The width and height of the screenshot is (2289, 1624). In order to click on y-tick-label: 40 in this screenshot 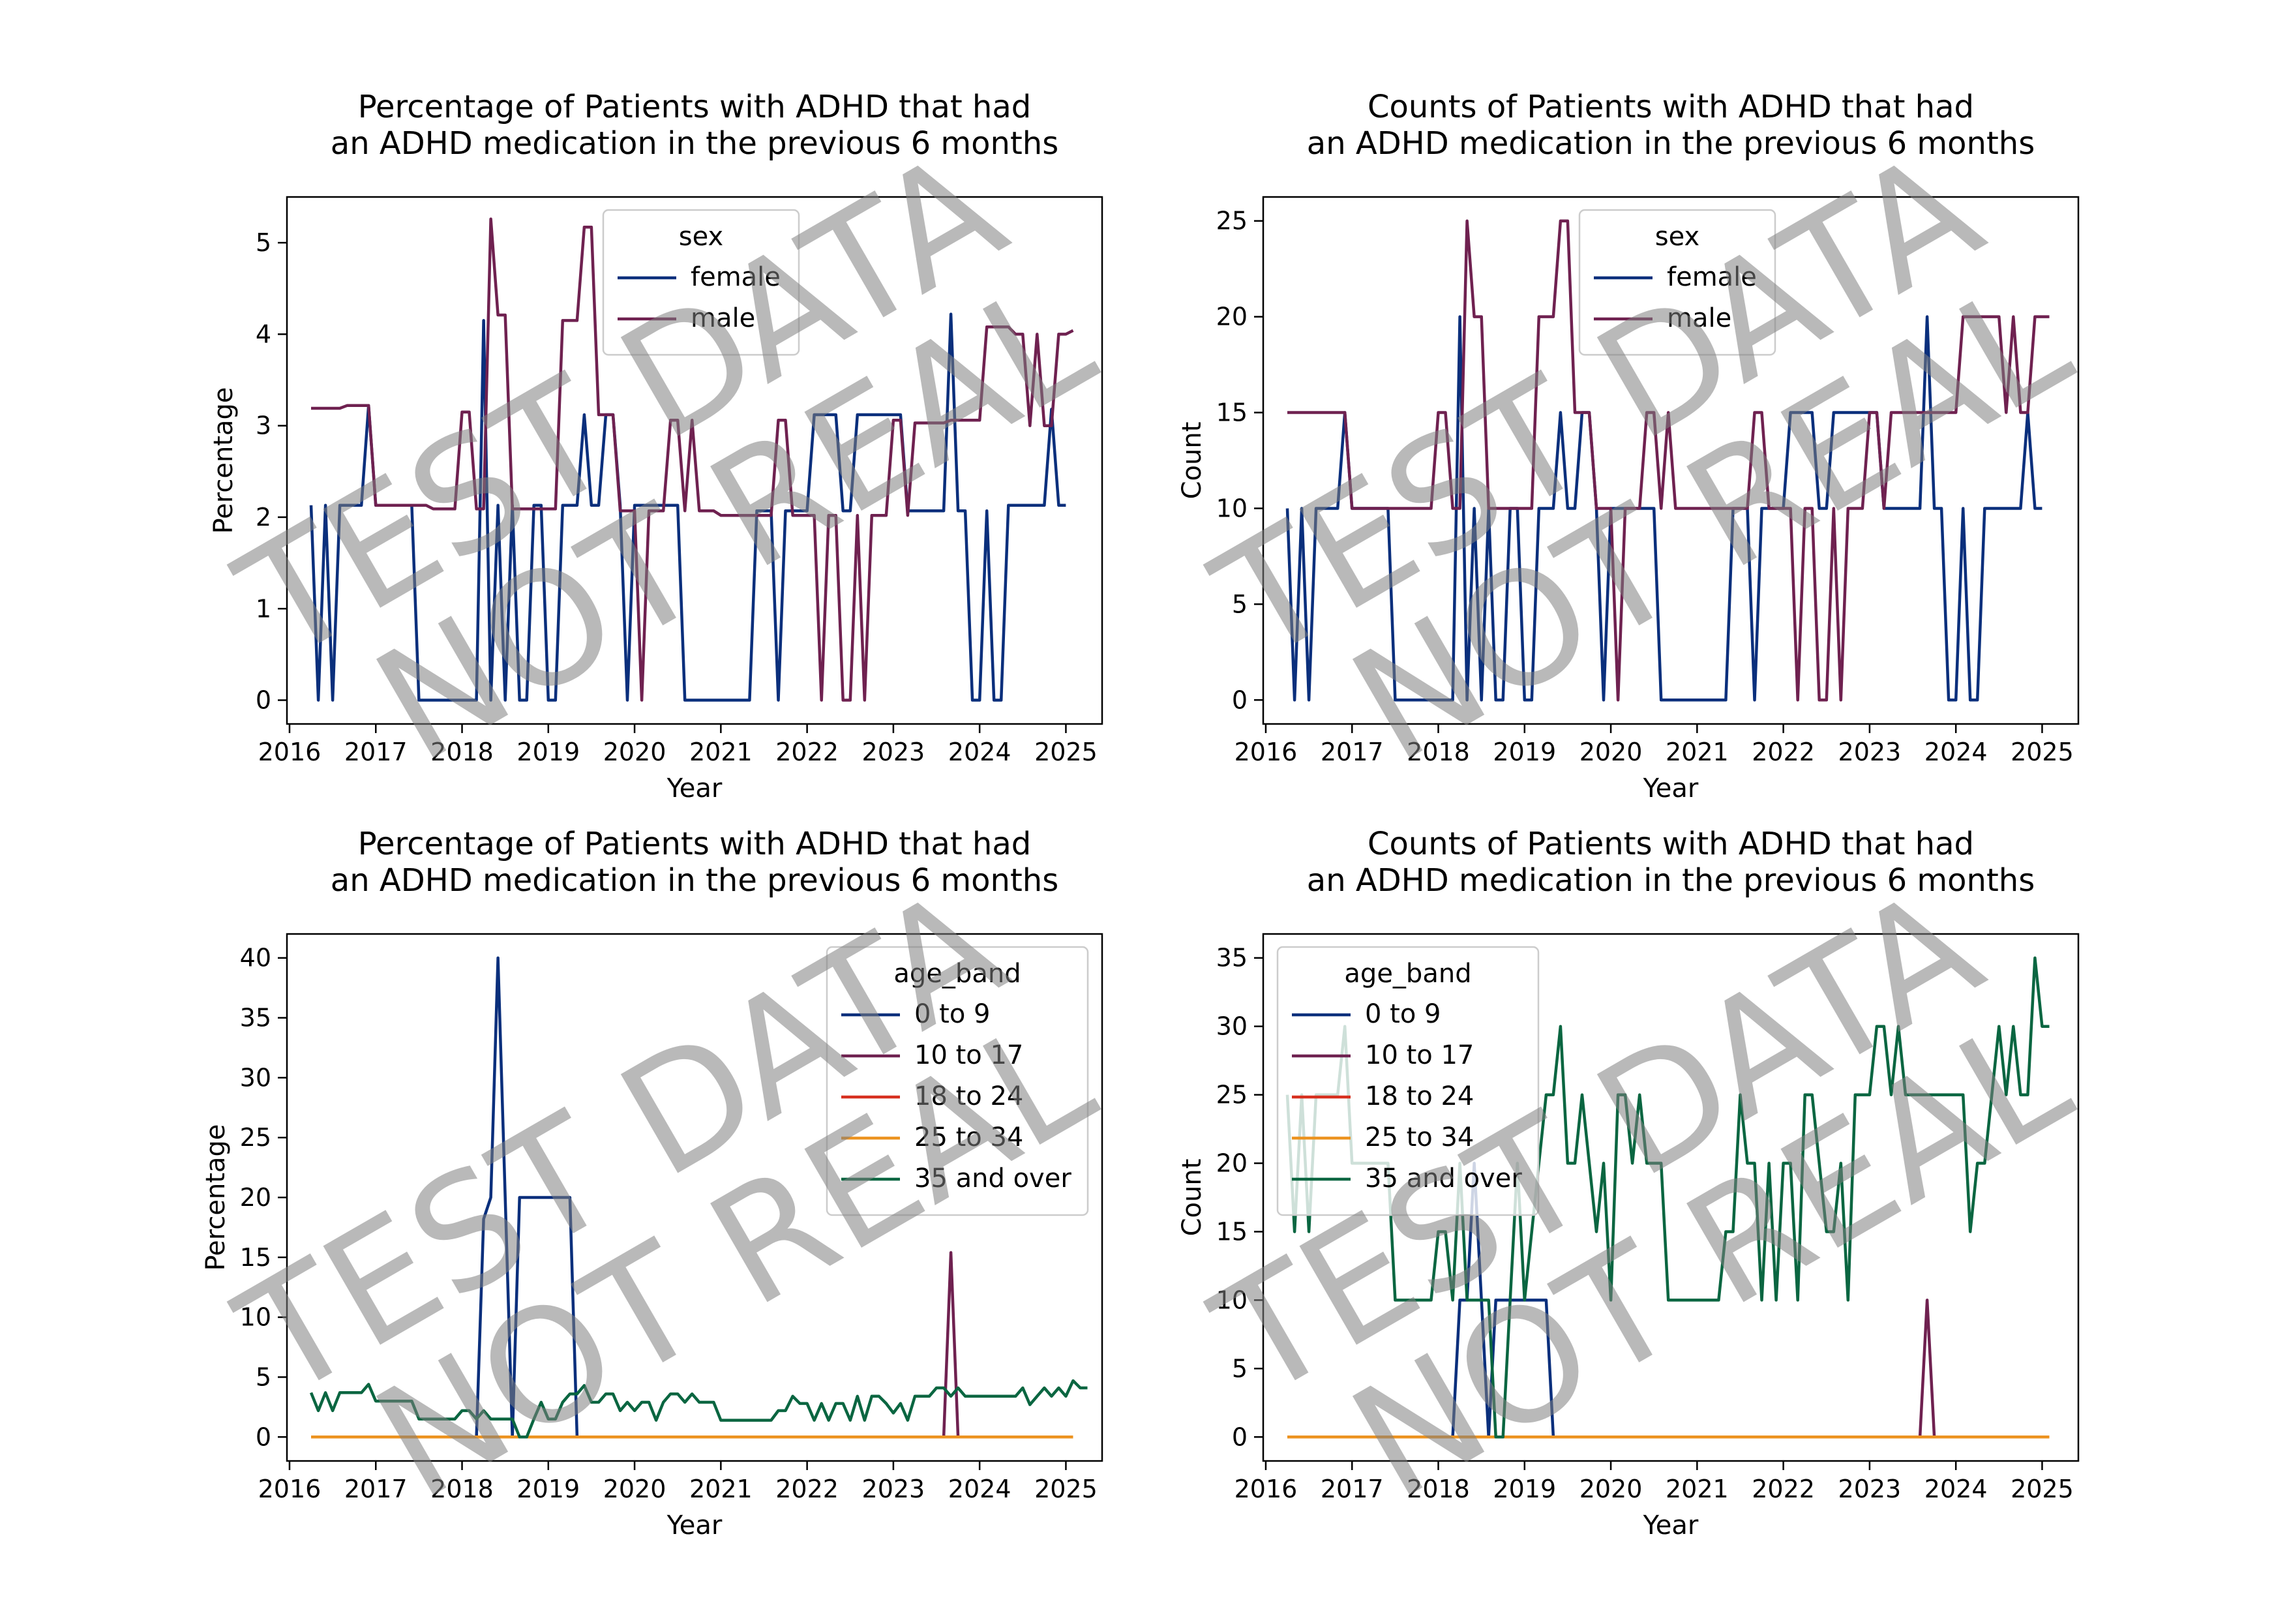, I will do `click(255, 958)`.